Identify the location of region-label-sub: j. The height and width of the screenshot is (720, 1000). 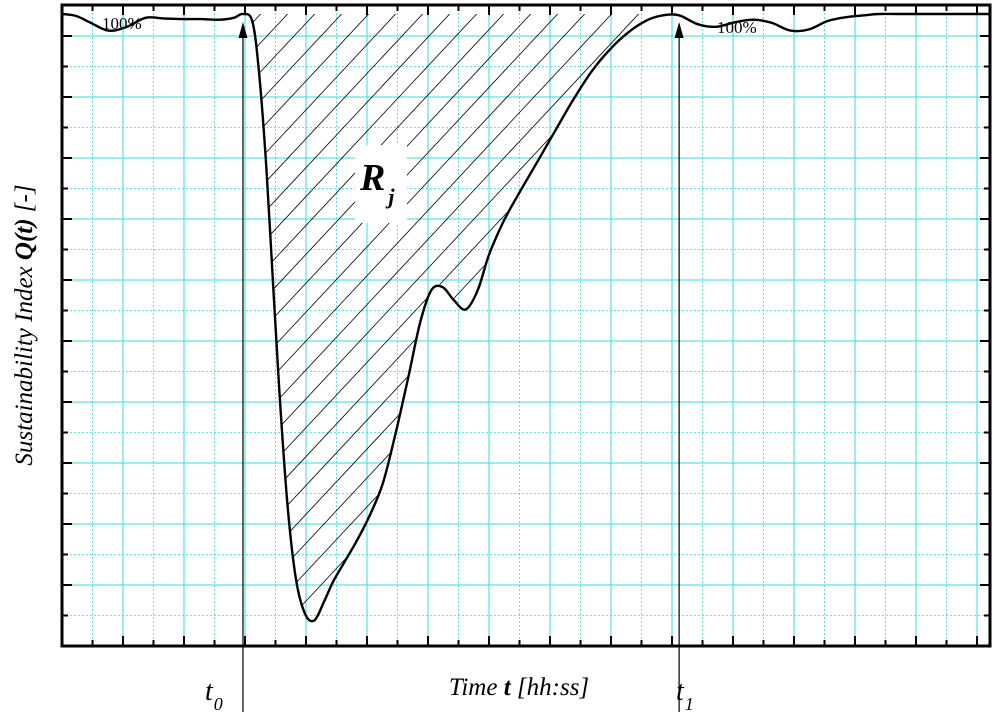
(390, 196).